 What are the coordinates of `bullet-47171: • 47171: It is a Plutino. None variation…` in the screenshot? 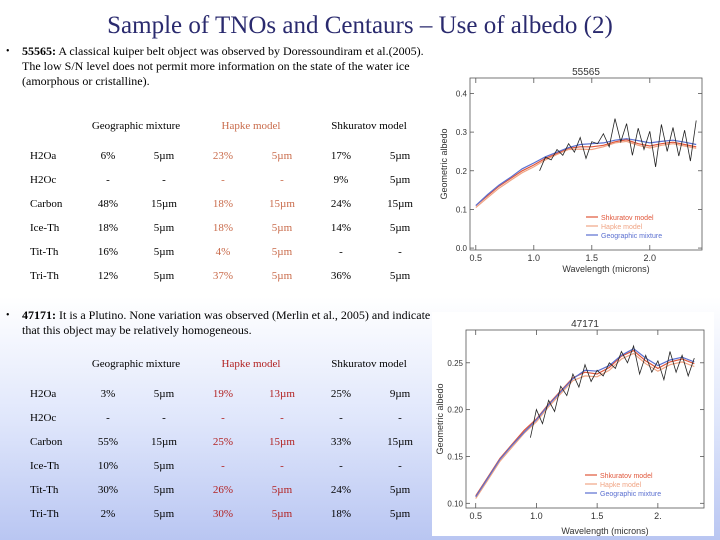 It's located at (221, 323).